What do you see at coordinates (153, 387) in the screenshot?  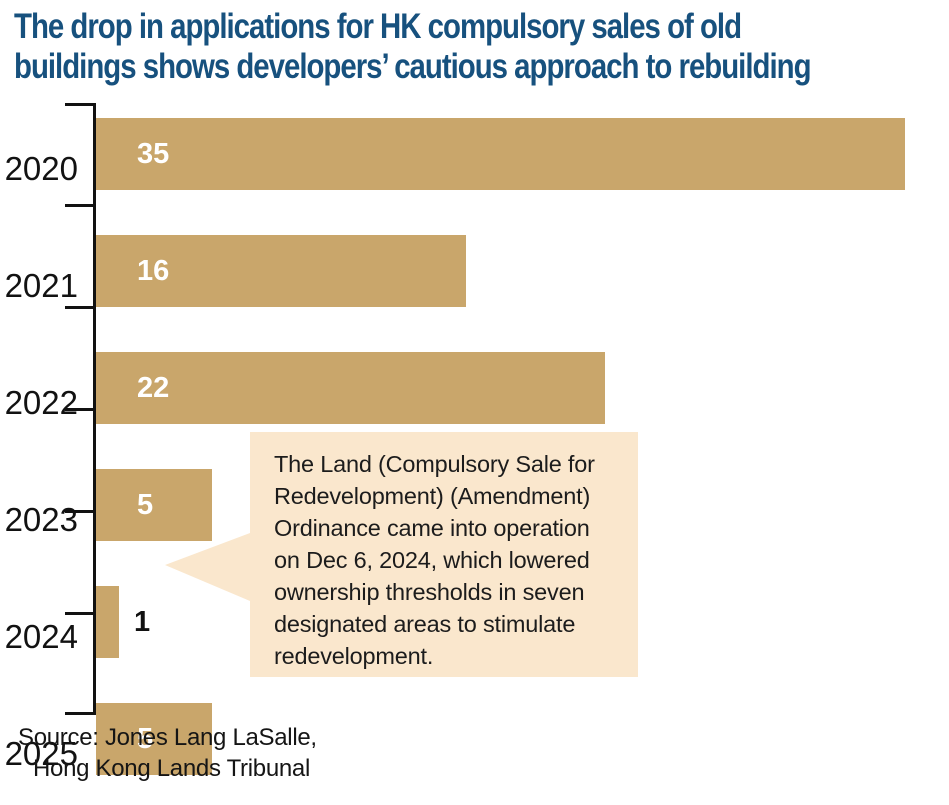 I see `bar-value-label: 22` at bounding box center [153, 387].